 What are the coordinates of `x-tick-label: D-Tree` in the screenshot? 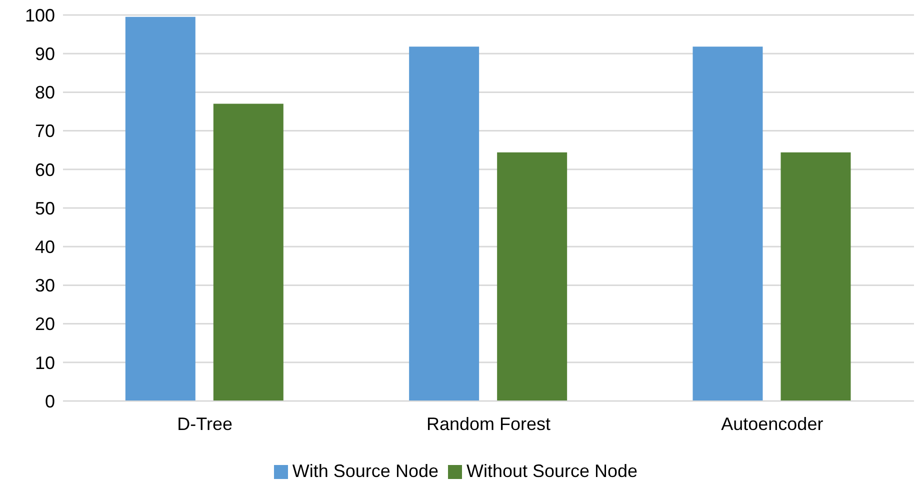 It's located at (205, 424).